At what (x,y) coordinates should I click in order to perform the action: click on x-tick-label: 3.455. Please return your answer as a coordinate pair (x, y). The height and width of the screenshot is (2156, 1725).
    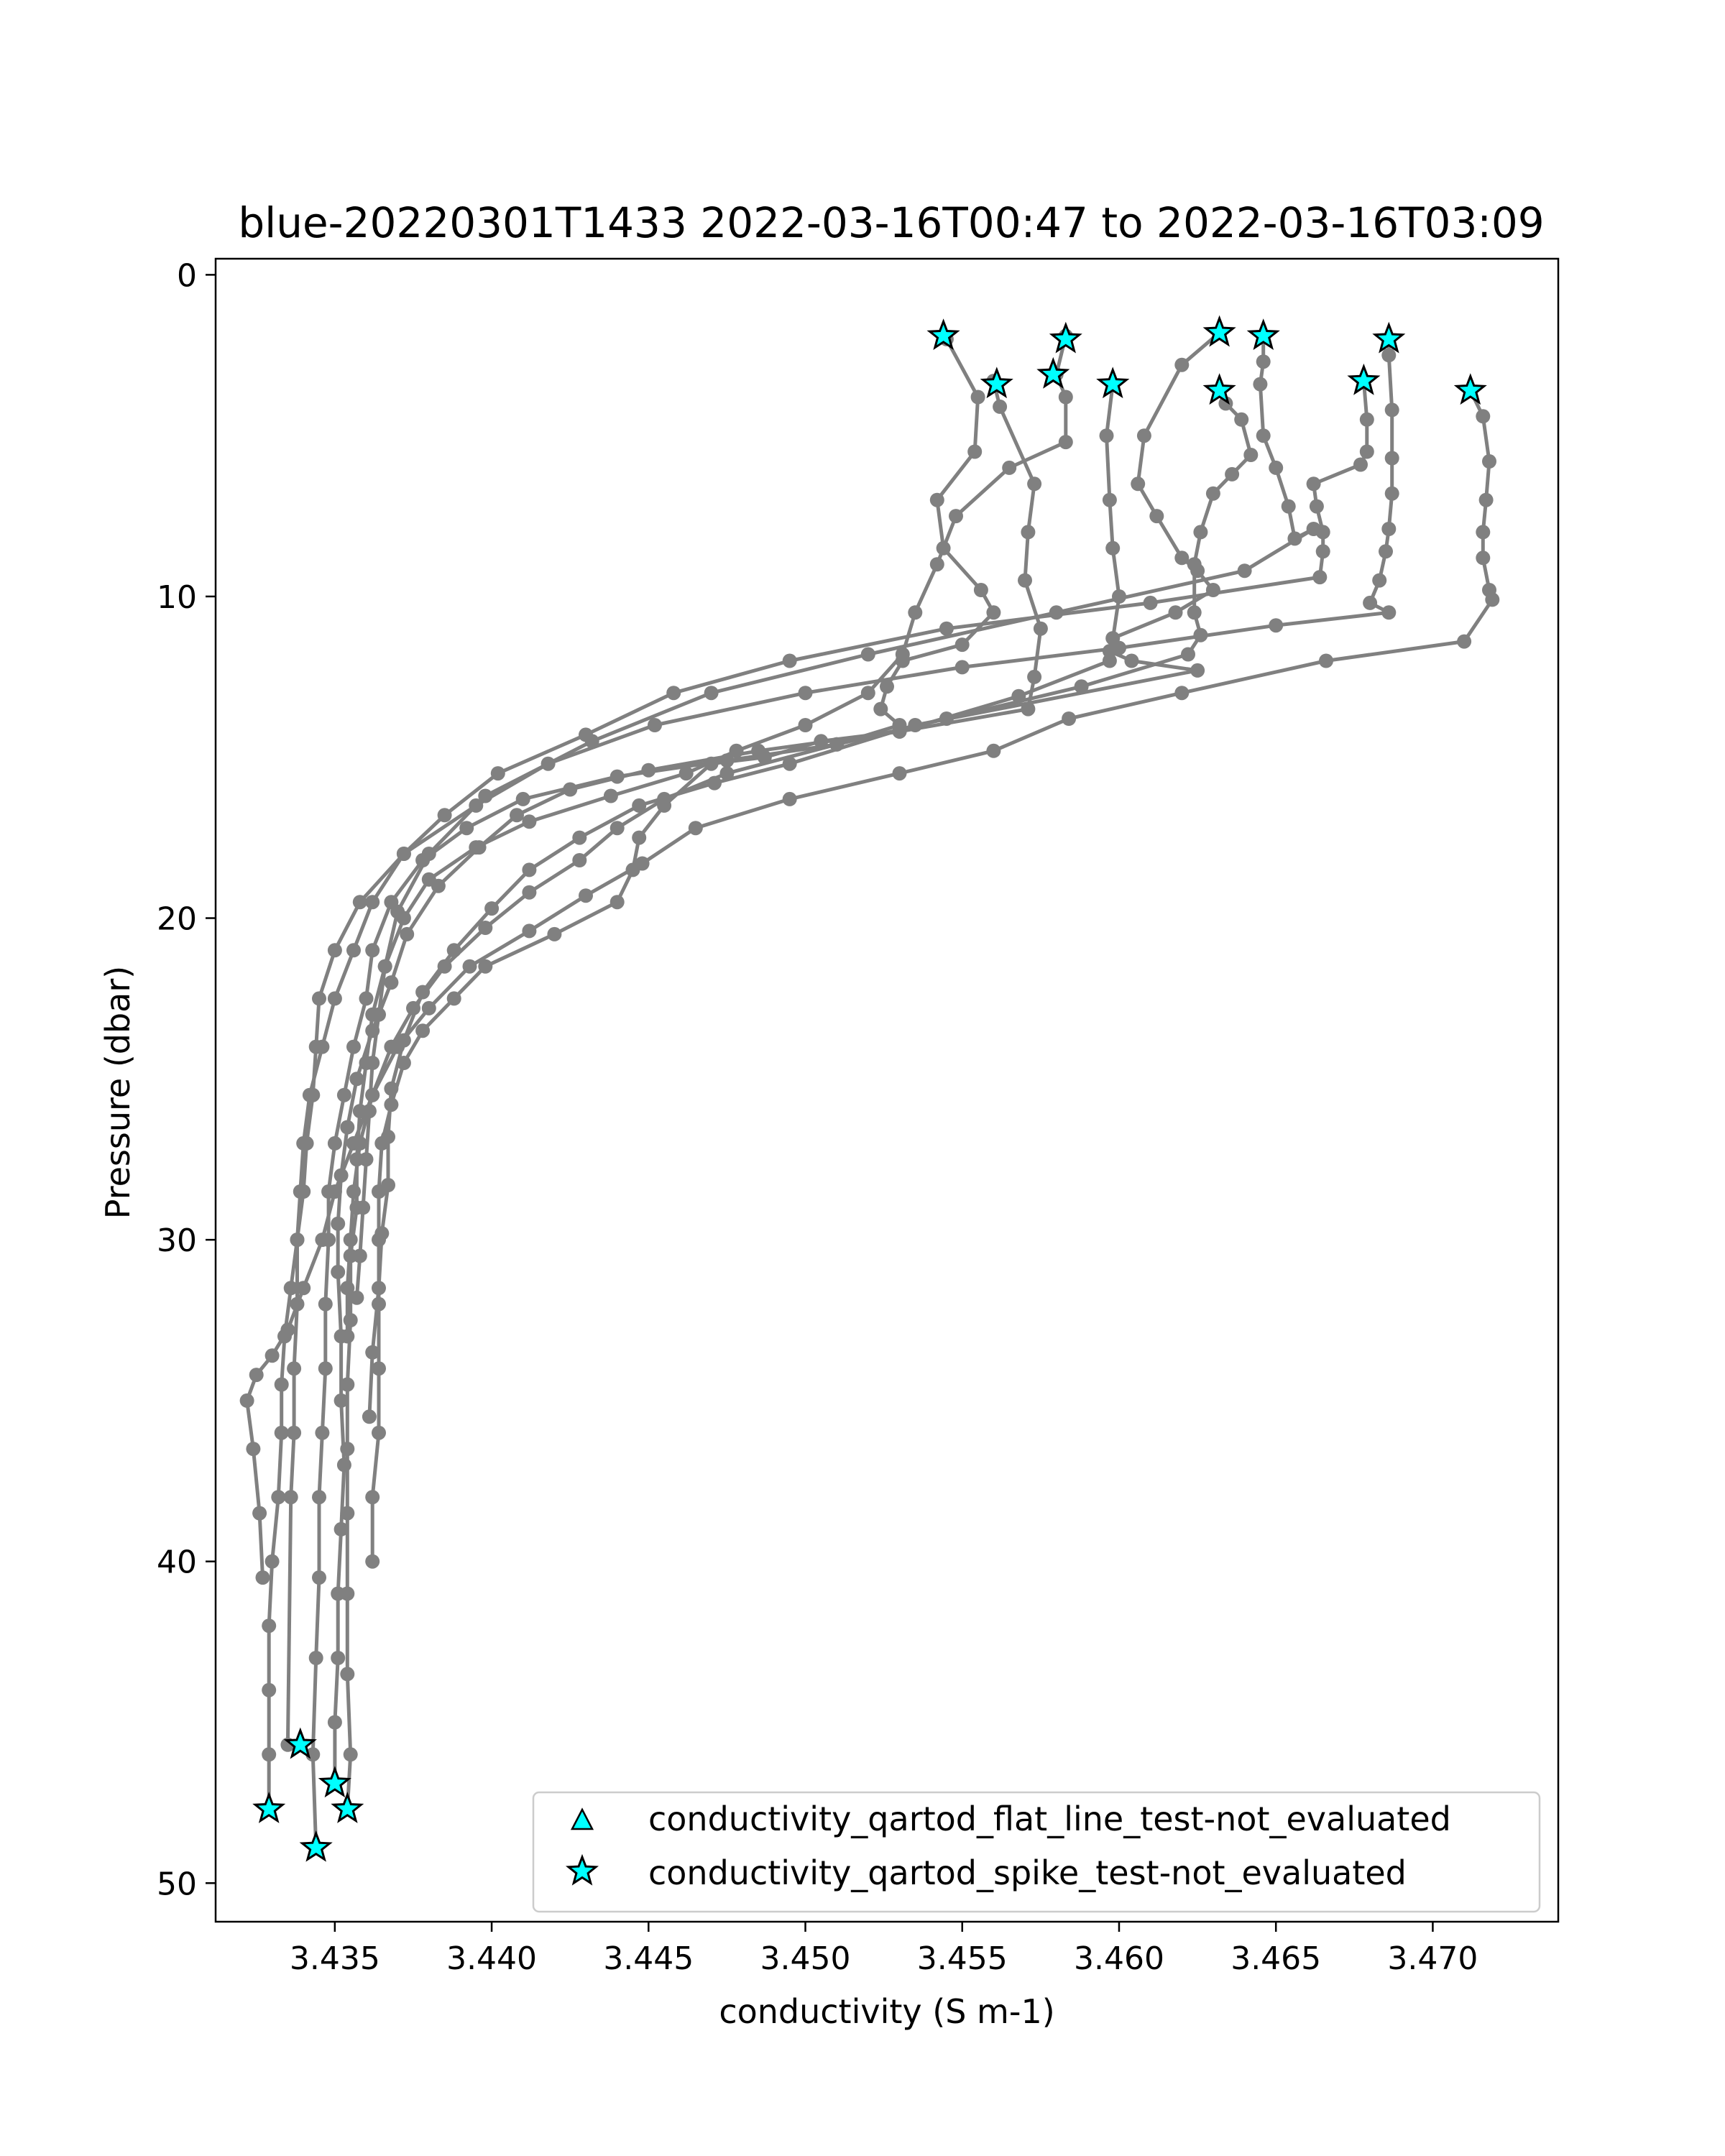
    Looking at the image, I should click on (962, 1958).